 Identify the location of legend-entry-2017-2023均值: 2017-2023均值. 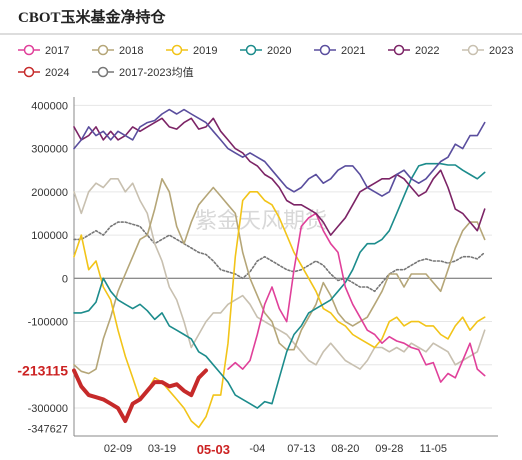
(156, 72).